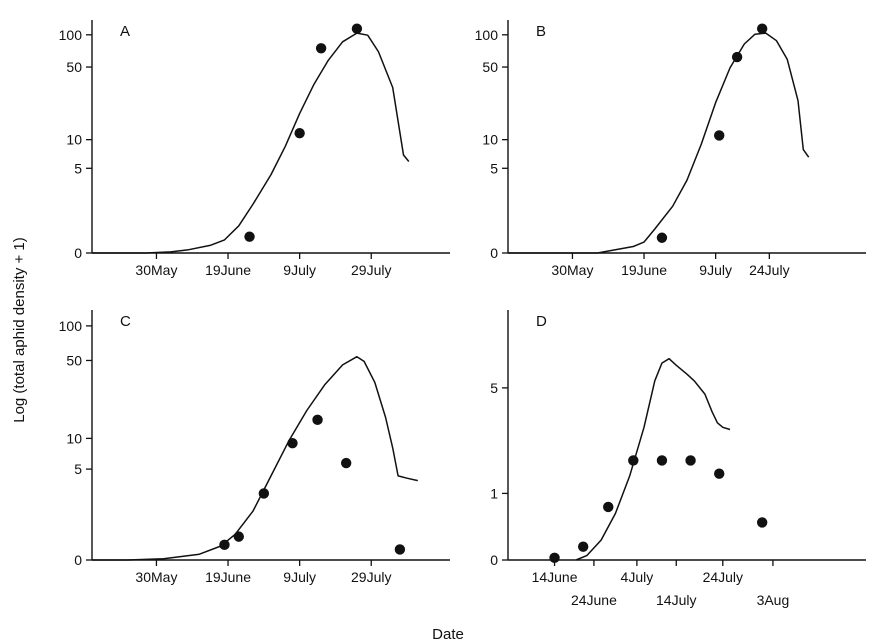 The image size is (881, 644). What do you see at coordinates (125, 31) in the screenshot?
I see `panel-letter: A` at bounding box center [125, 31].